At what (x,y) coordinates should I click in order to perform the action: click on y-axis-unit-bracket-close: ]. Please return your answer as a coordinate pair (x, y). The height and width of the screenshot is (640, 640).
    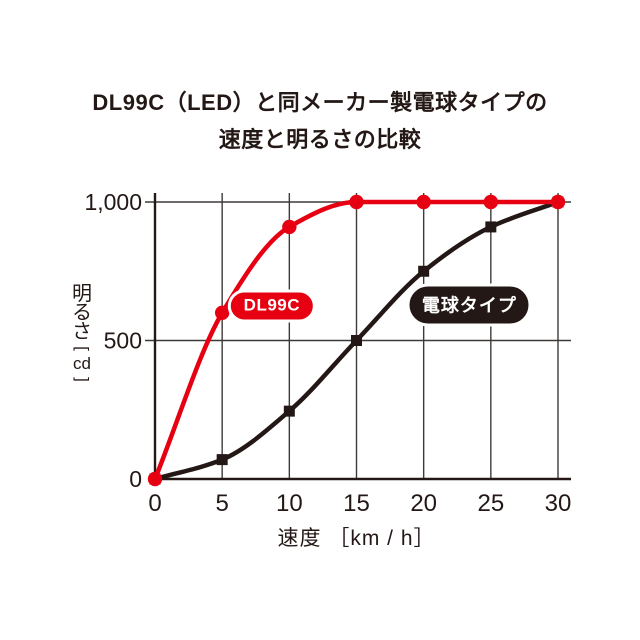
    Looking at the image, I should click on (82, 379).